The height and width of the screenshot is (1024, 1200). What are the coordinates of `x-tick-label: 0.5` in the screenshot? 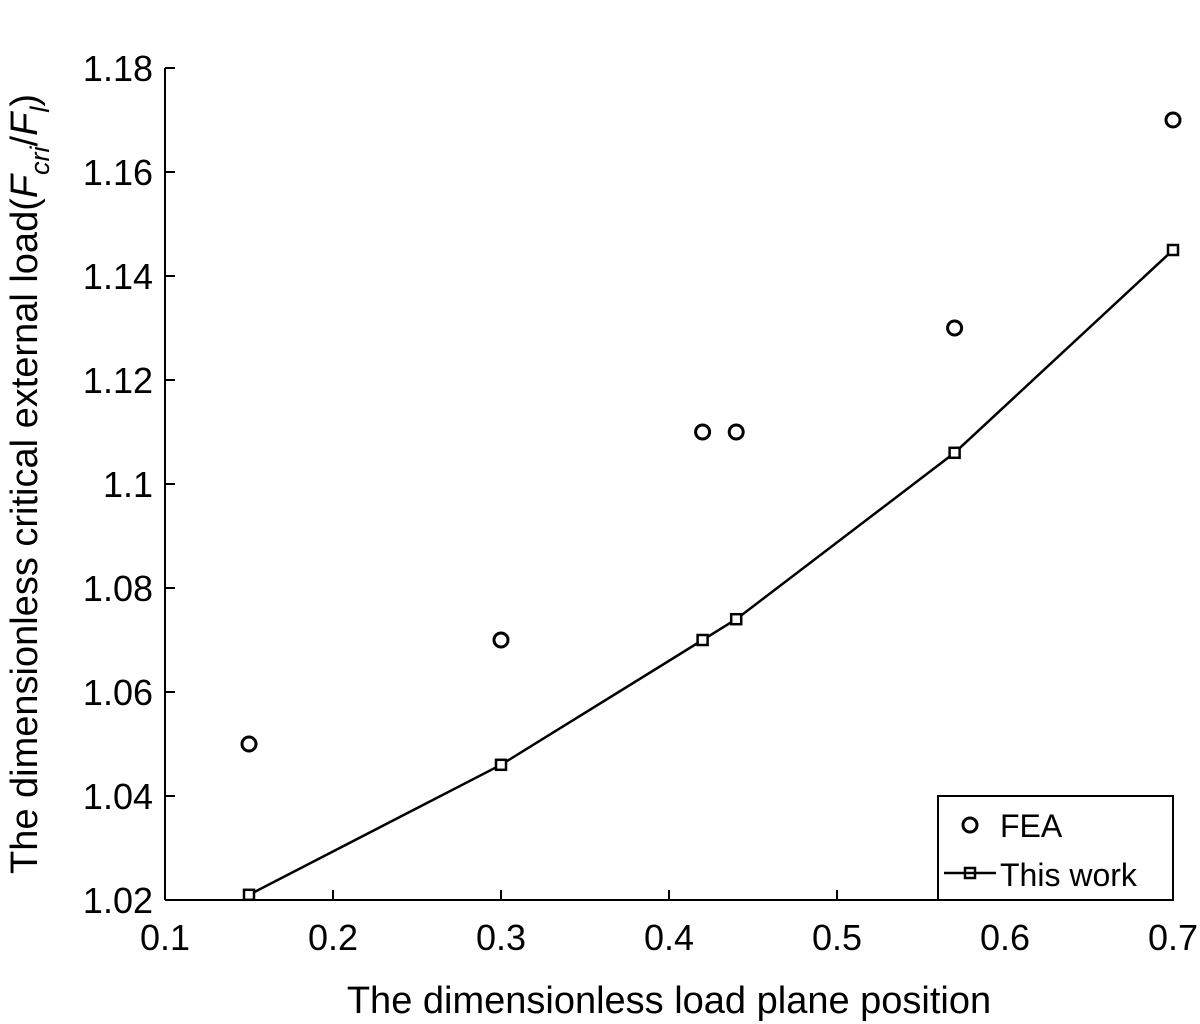 It's located at (837, 937).